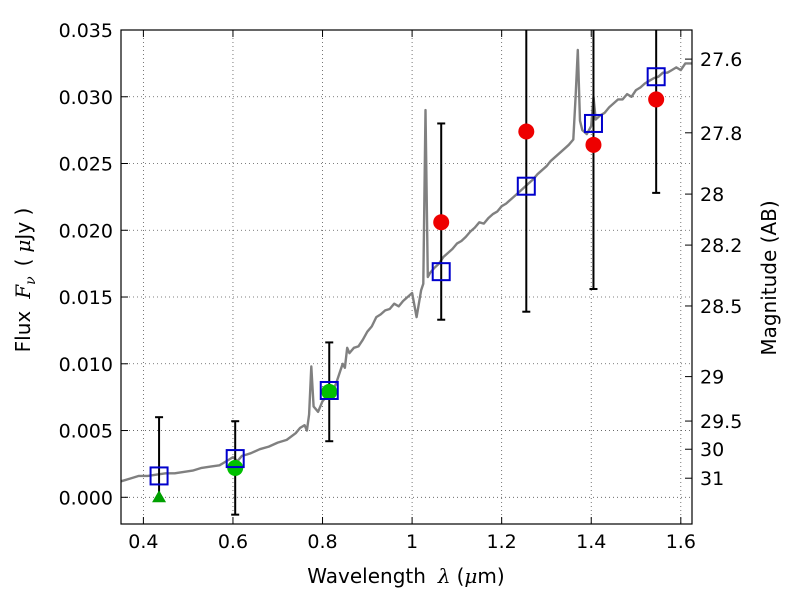 The width and height of the screenshot is (800, 600). What do you see at coordinates (490, 576) in the screenshot?
I see `x-axis-unit-rest: m)` at bounding box center [490, 576].